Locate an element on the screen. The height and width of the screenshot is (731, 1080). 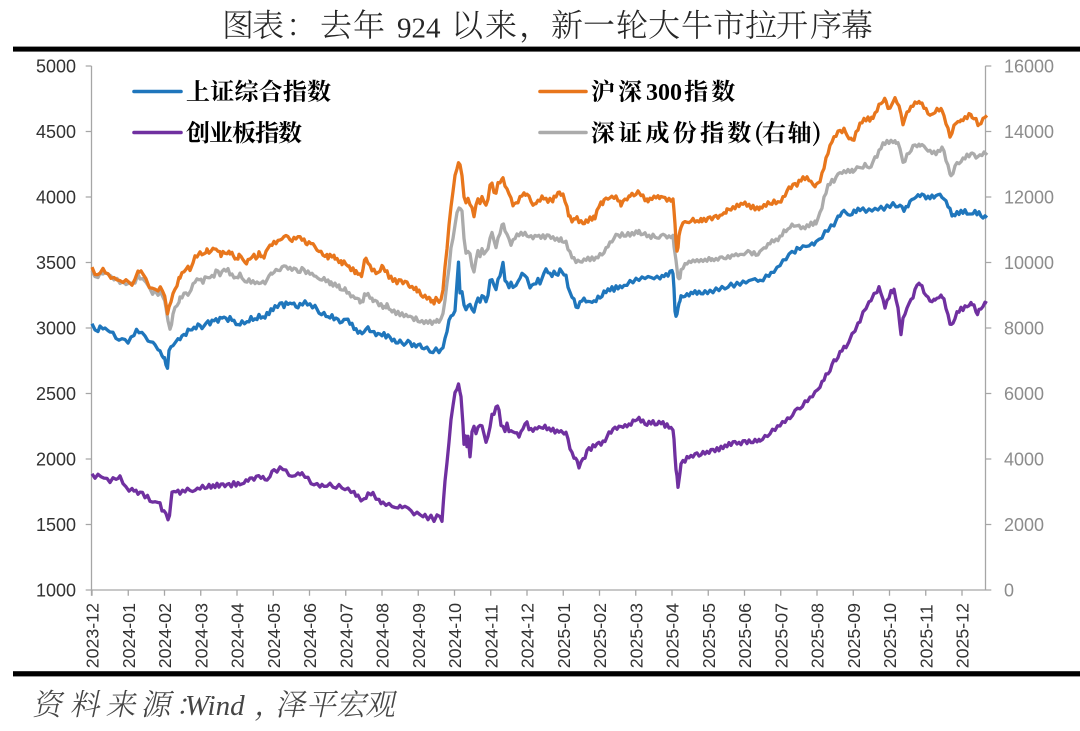
svg-text: 300 is located at coordinates (664, 93).